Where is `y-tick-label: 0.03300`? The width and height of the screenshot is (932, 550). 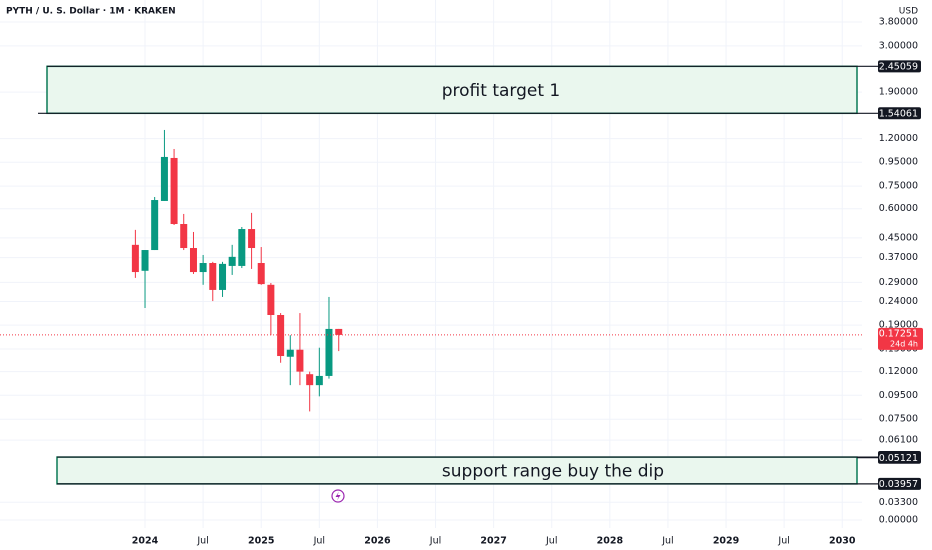
y-tick-label: 0.03300 is located at coordinates (898, 502).